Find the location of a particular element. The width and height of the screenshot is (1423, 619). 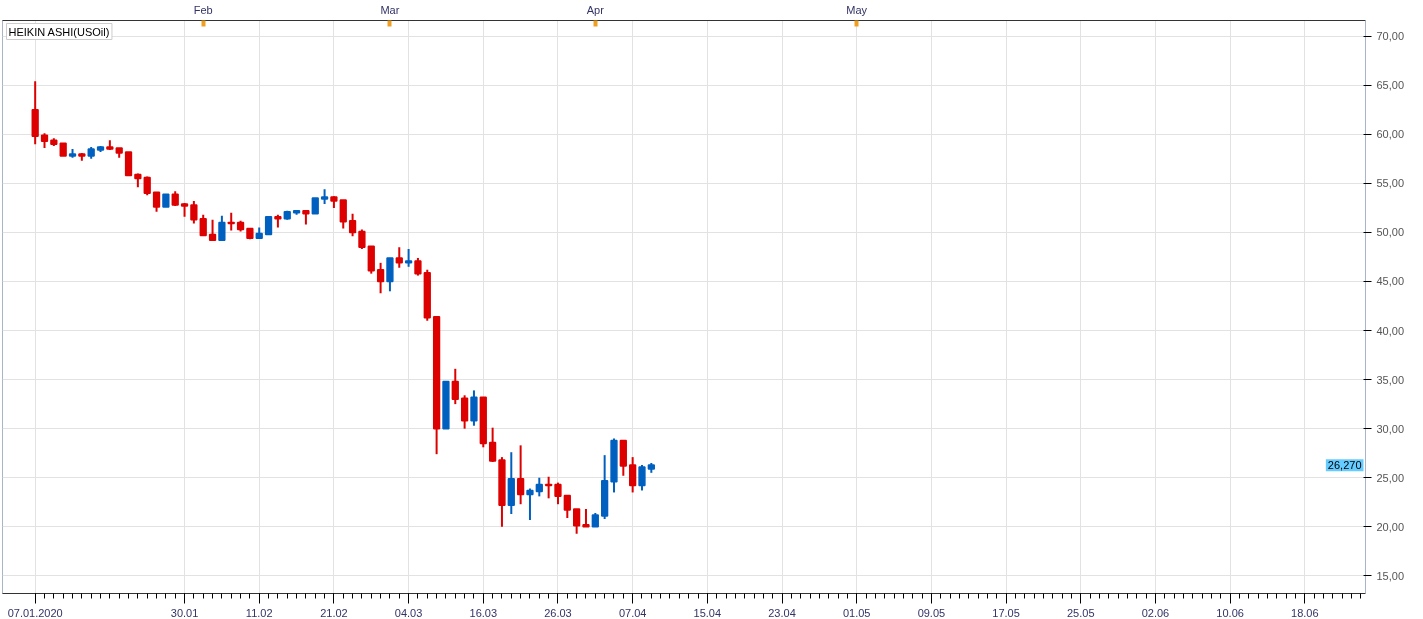

x-tick-label: 11.02 is located at coordinates (259, 612).